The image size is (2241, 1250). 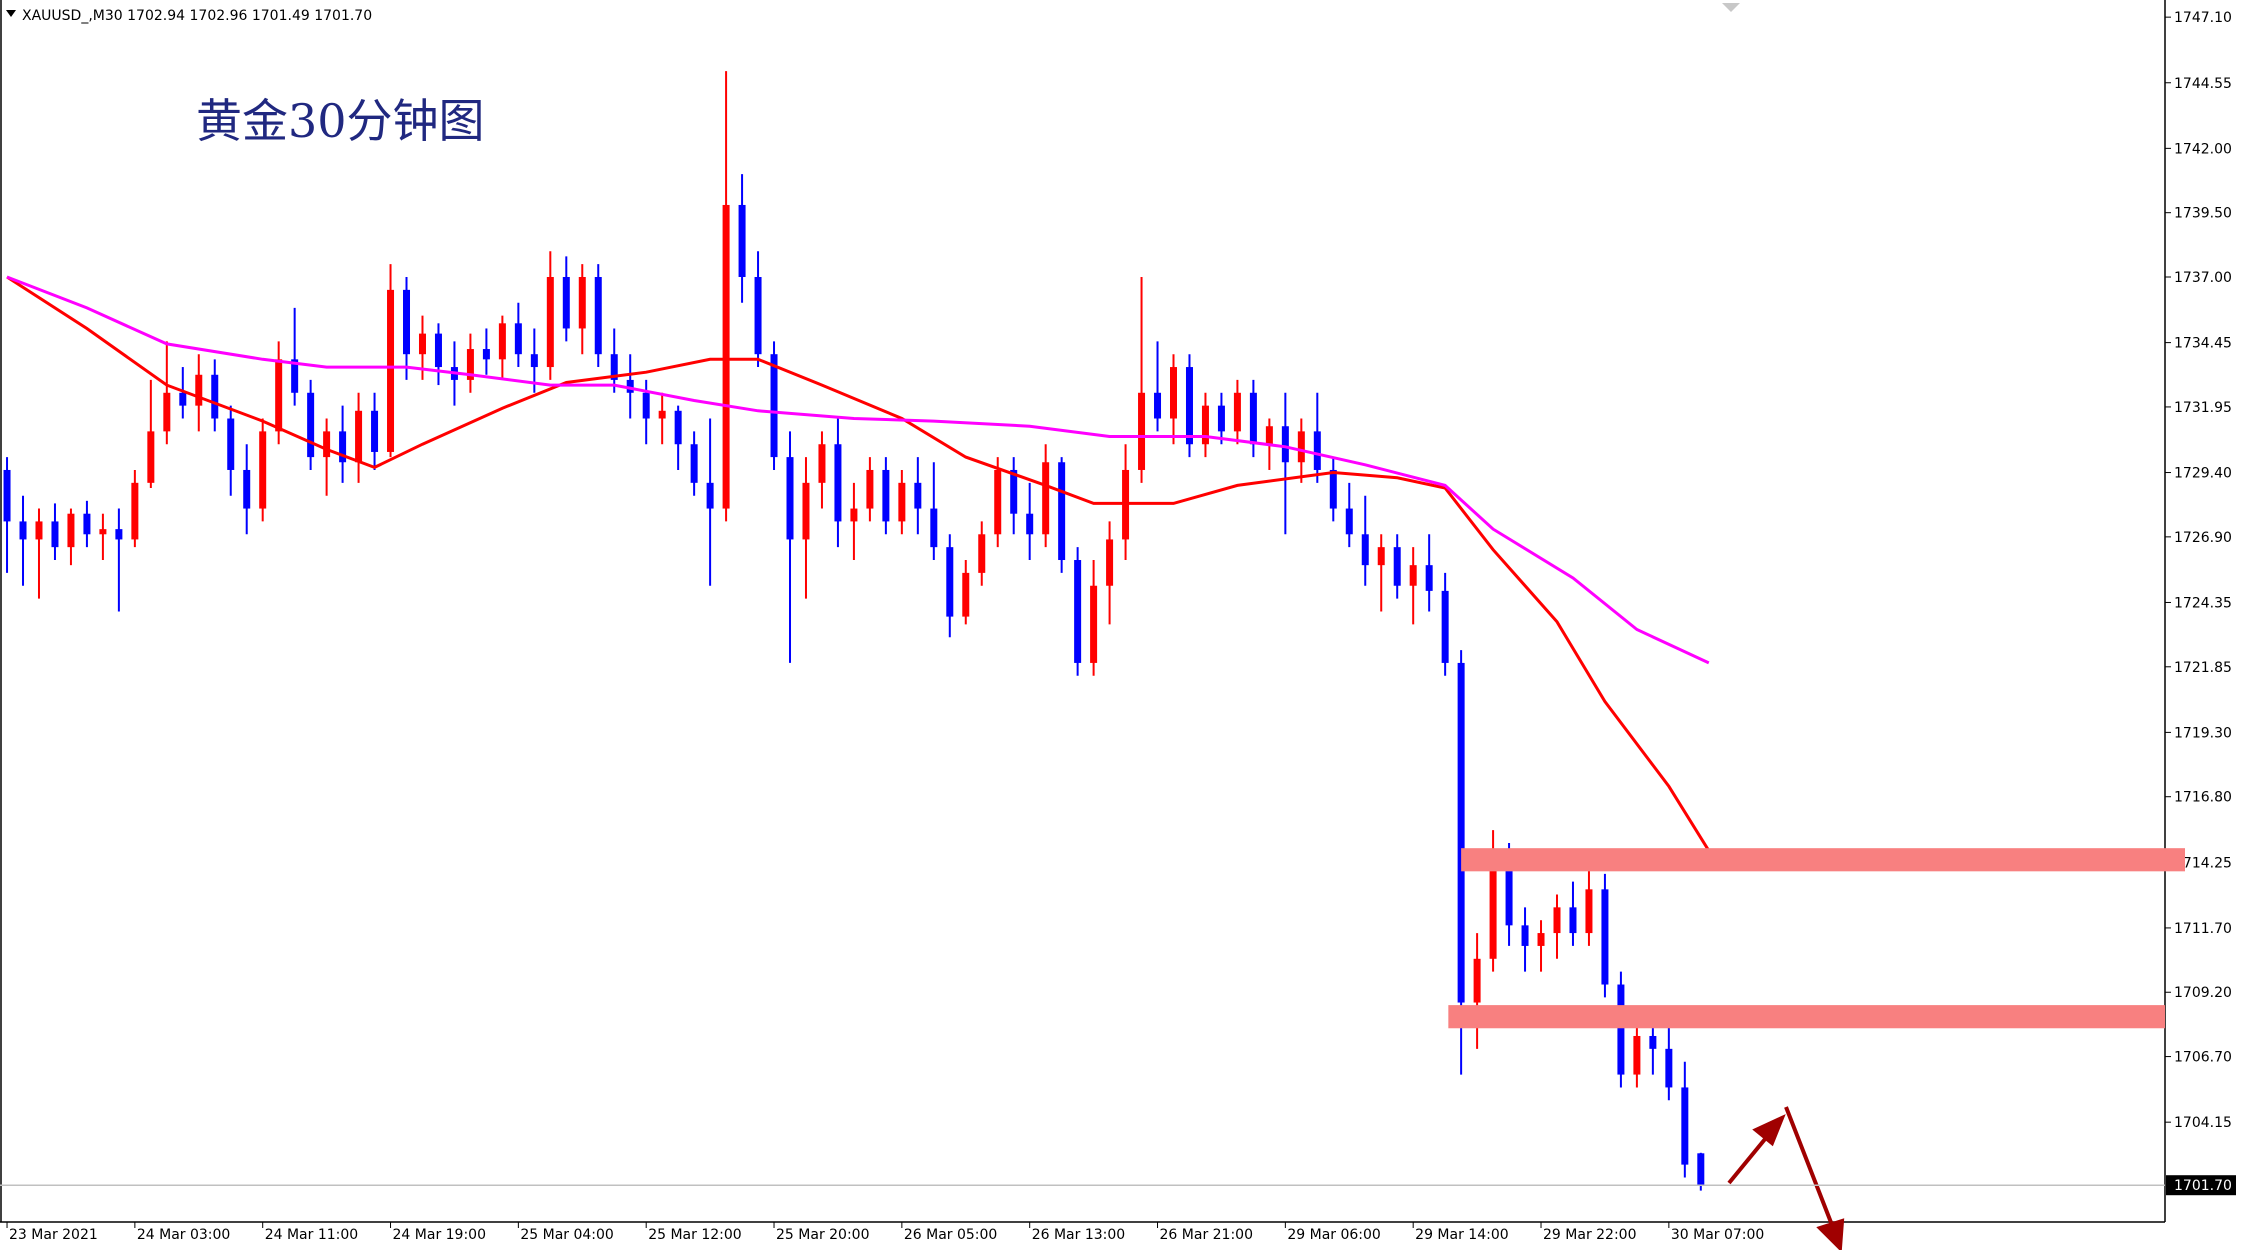 I want to click on x-tick-label: 29 Mar 06:00, so click(x=1333, y=1235).